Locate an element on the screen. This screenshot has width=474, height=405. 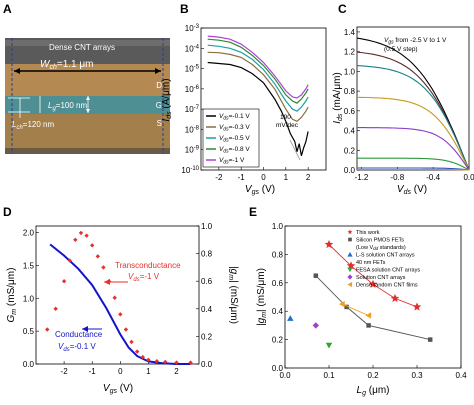
panel-e-series-line is located at coordinates (373, 308).